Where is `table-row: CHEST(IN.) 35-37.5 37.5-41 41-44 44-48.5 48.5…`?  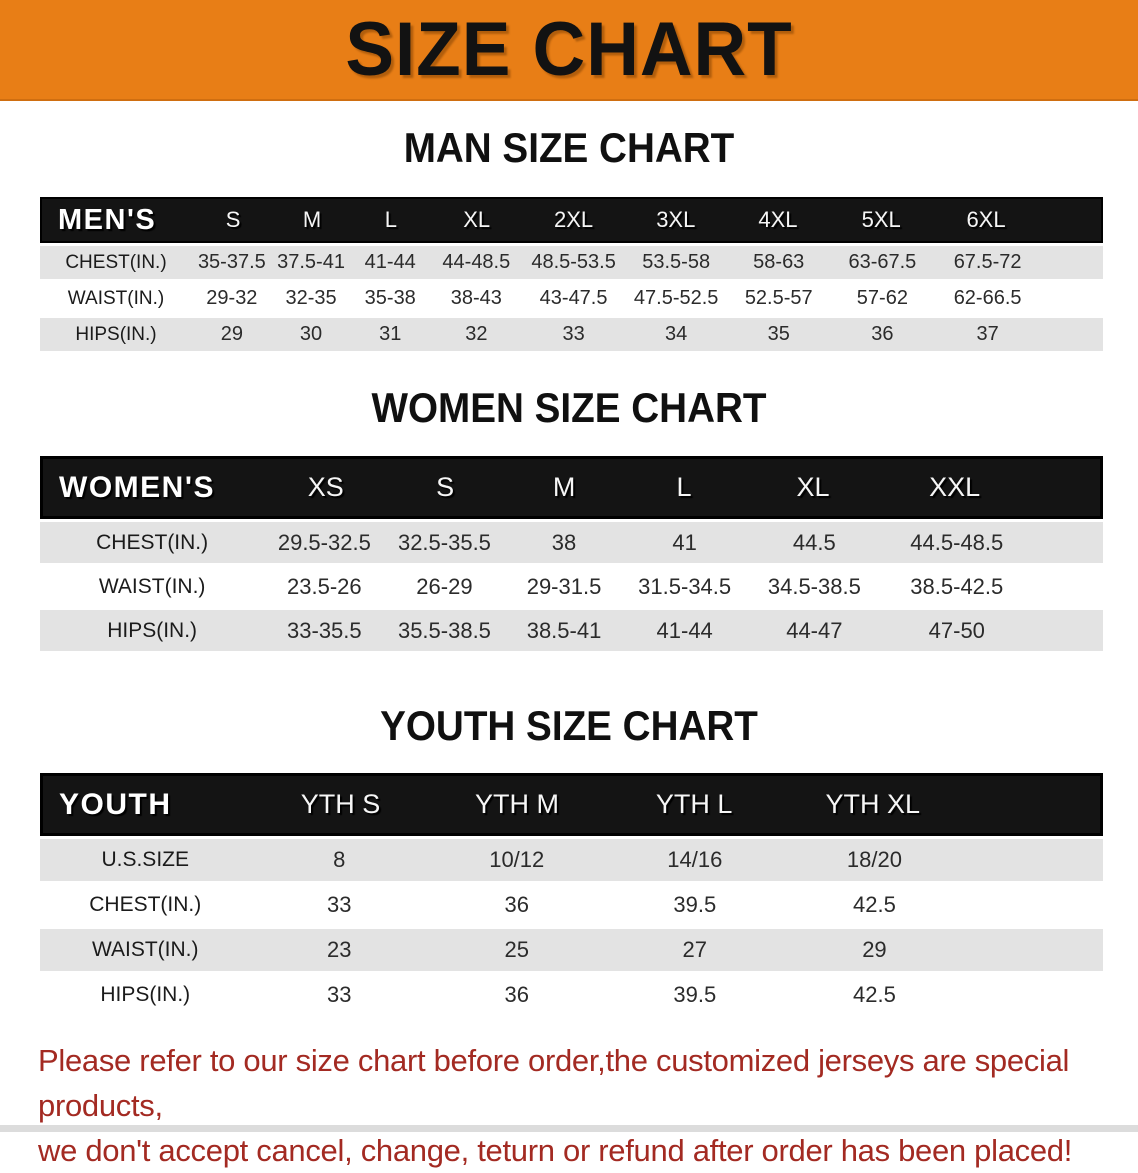 table-row: CHEST(IN.) 35-37.5 37.5-41 41-44 44-48.5 48.5… is located at coordinates (571, 262).